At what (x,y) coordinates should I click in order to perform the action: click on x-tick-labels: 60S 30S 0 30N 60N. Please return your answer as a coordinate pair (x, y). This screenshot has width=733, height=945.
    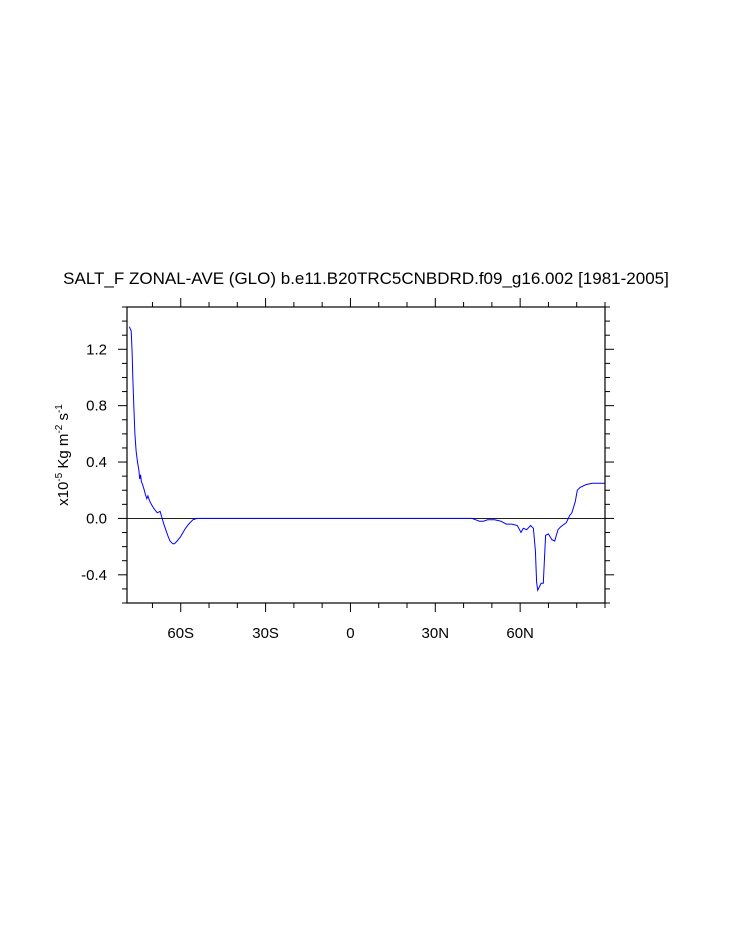
    Looking at the image, I should click on (350, 633).